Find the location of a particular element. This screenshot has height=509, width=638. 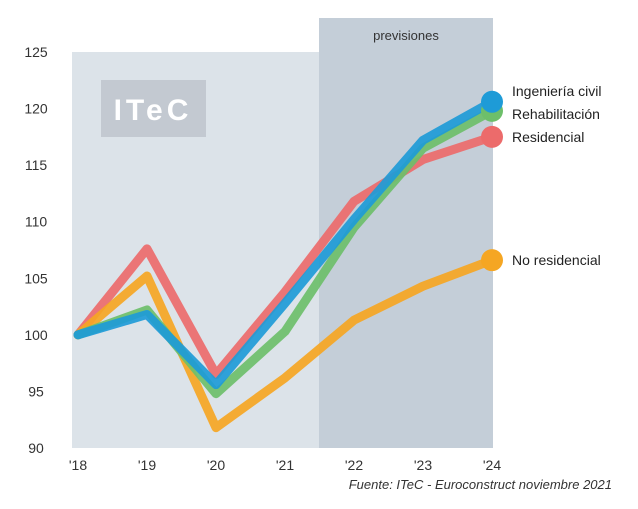

y-tick-label: 100 is located at coordinates (36, 335).